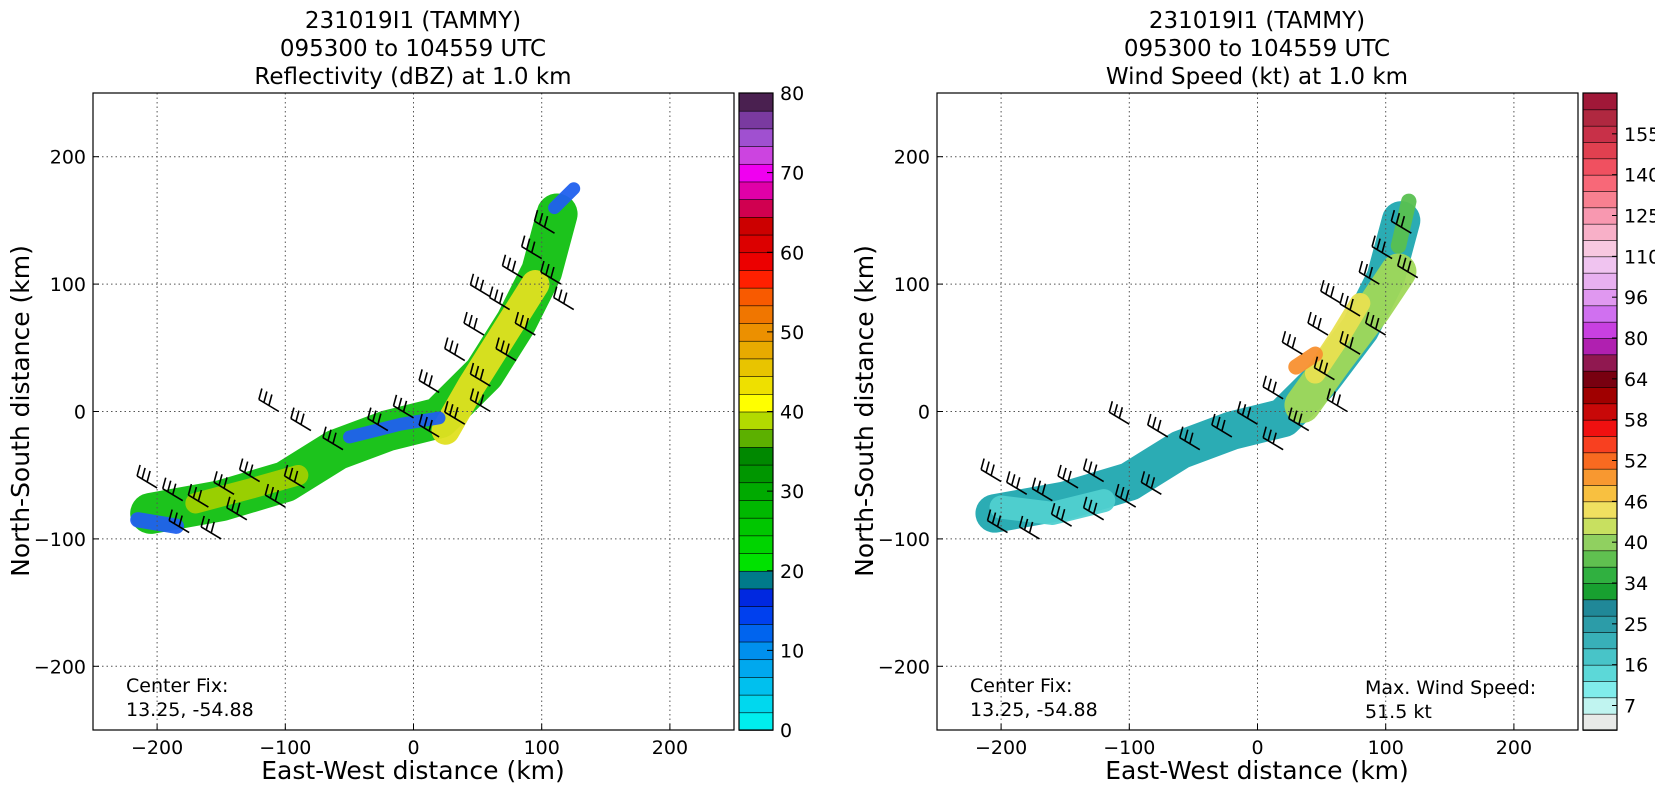 This screenshot has height=787, width=1655. Describe the element at coordinates (1450, 688) in the screenshot. I see `panel2-max-wind-label: Max. Wind Speed:` at that location.